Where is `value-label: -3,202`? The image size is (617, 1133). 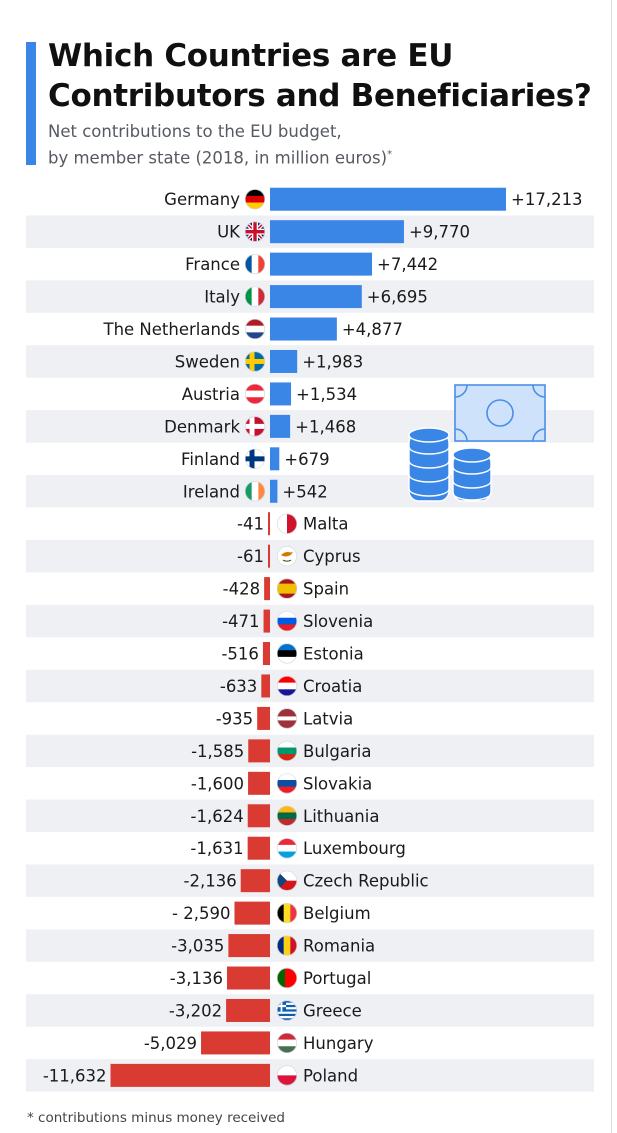
value-label: -3,202 is located at coordinates (195, 1010).